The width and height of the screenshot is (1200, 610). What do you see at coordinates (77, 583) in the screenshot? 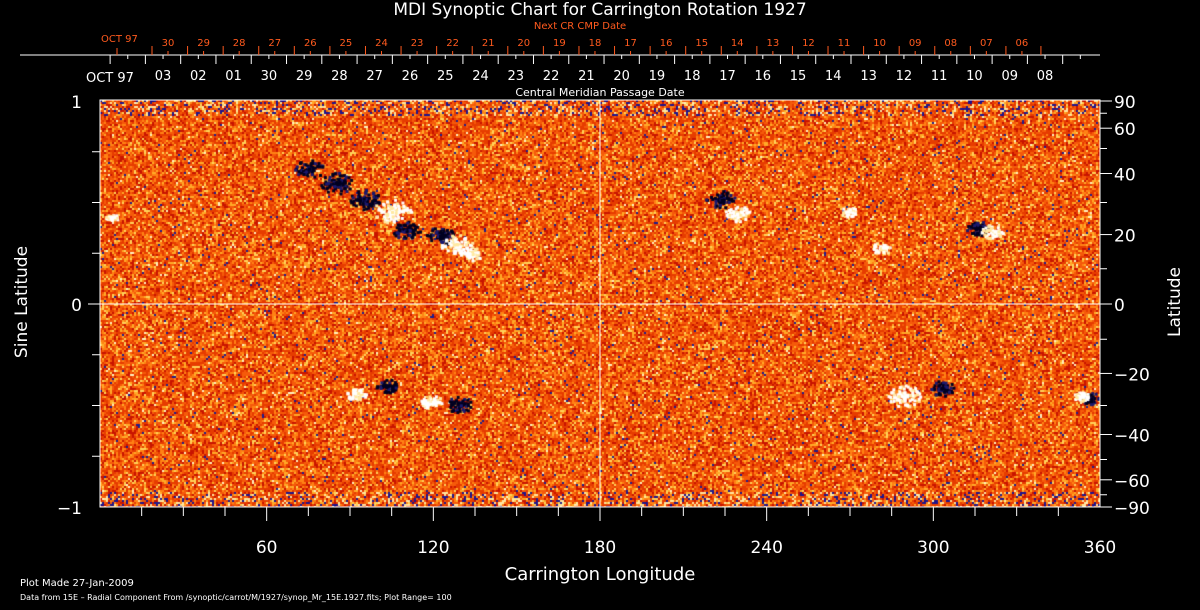
I see `plot-made-note: Plot Made 27-Jan-2009` at bounding box center [77, 583].